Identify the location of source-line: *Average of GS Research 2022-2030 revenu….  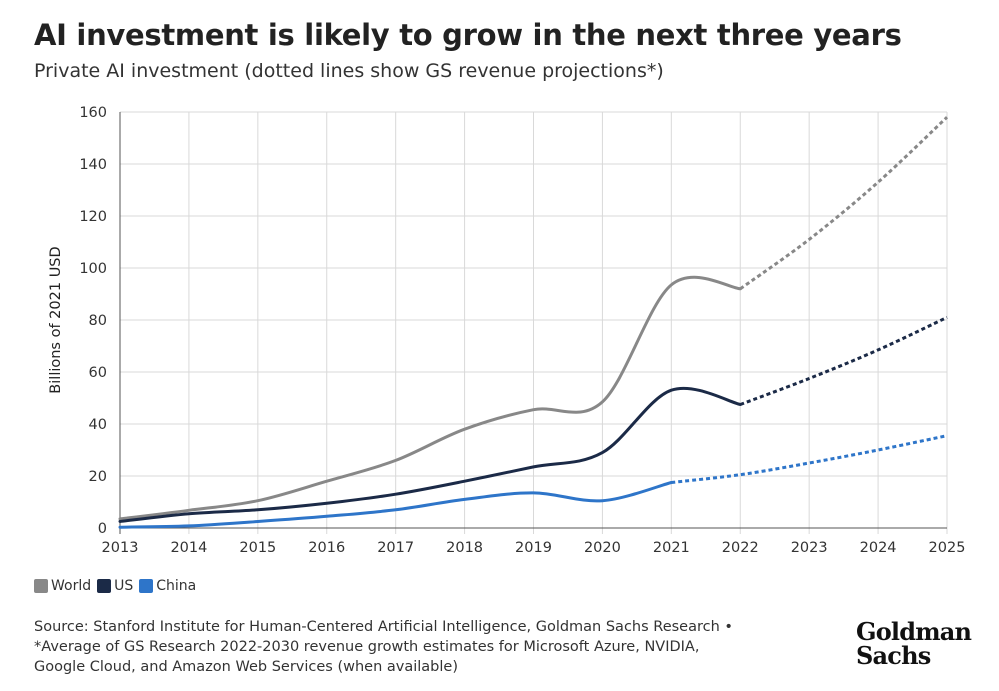
(367, 647).